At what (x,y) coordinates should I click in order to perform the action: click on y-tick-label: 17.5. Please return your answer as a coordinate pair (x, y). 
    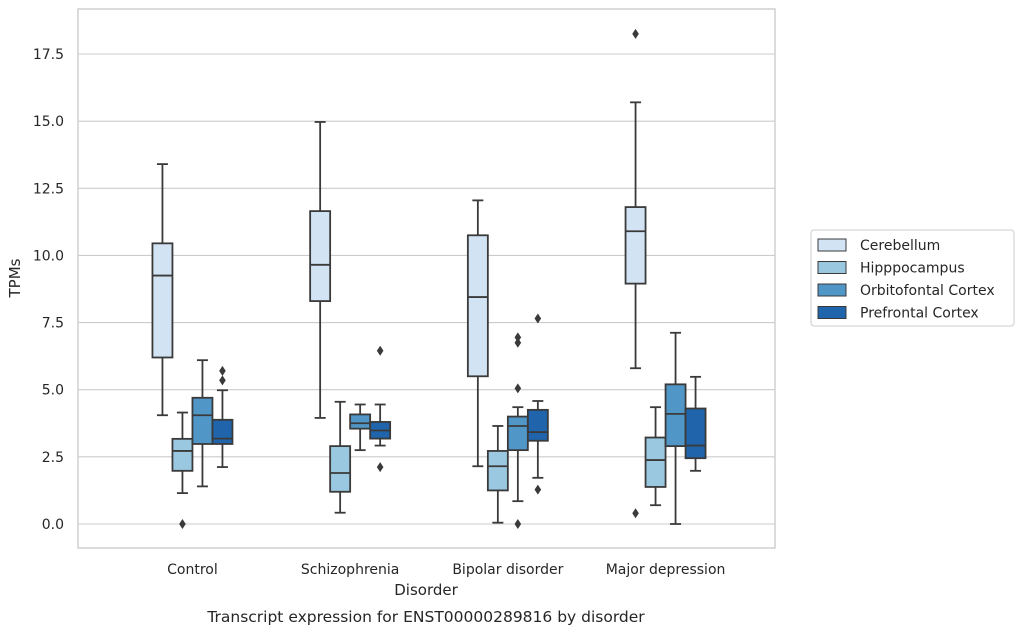
    Looking at the image, I should click on (48, 55).